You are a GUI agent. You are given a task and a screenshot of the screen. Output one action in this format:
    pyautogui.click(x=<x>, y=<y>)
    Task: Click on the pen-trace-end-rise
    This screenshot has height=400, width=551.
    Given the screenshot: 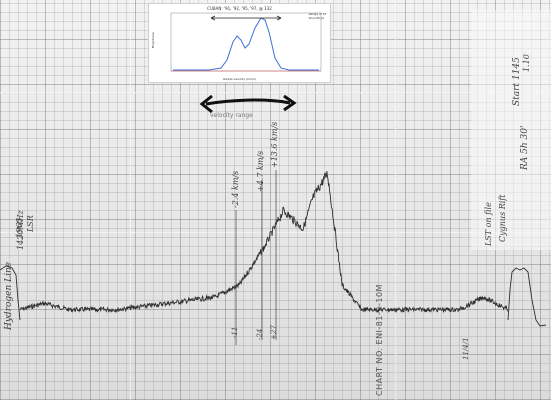 What is the action you would take?
    pyautogui.click(x=527, y=297)
    